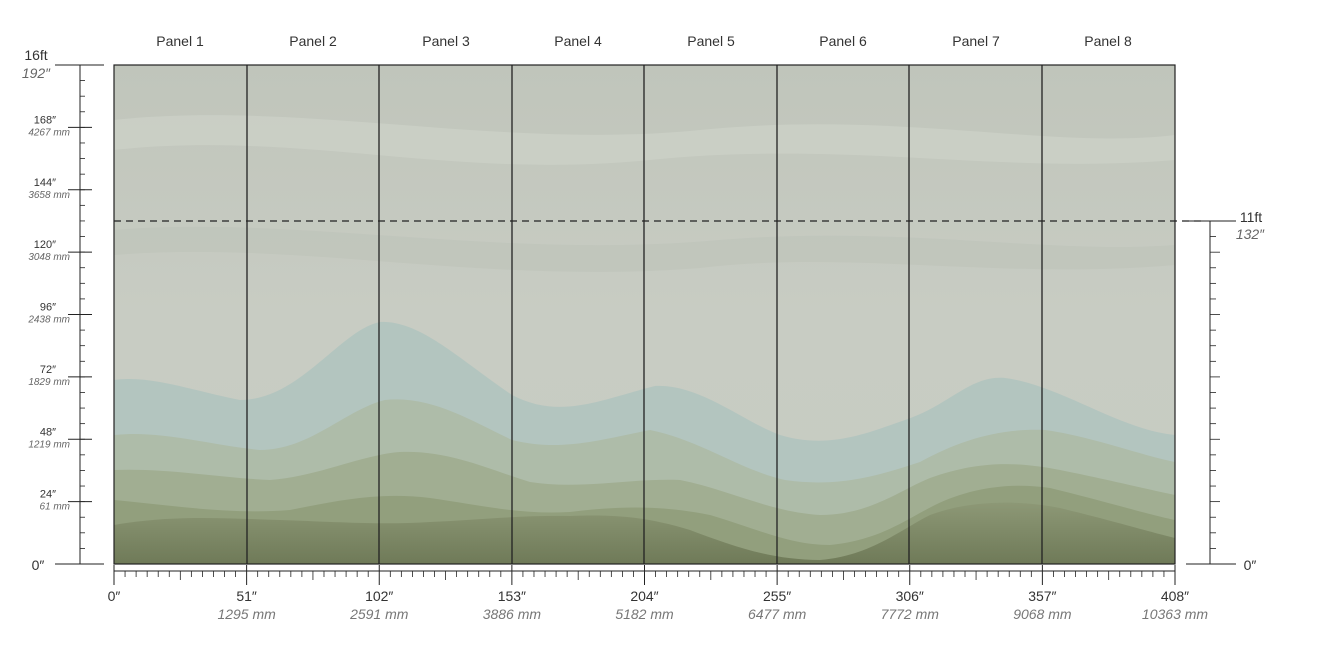  Describe the element at coordinates (49, 444) in the screenshot. I see `left-tick-label-mm: 1219 mm` at that location.